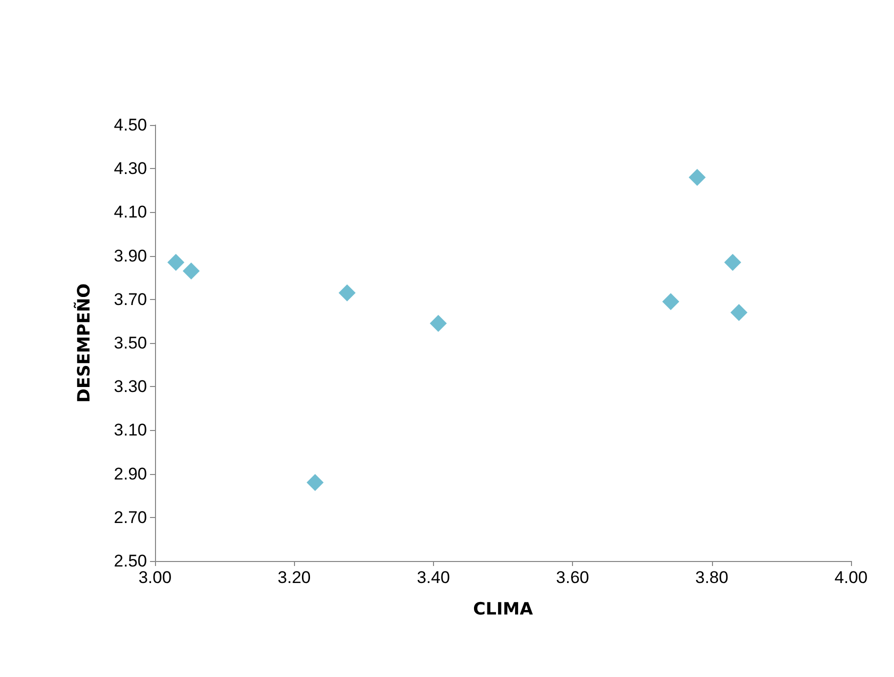 The width and height of the screenshot is (894, 677). I want to click on y-tick-label: 3.50, so click(130, 343).